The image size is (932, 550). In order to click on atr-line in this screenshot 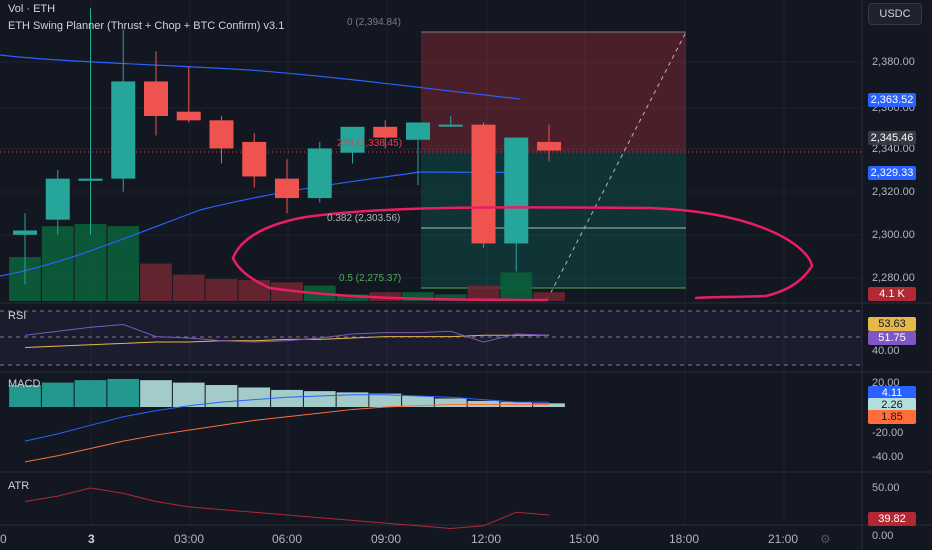, I will do `click(287, 508)`.